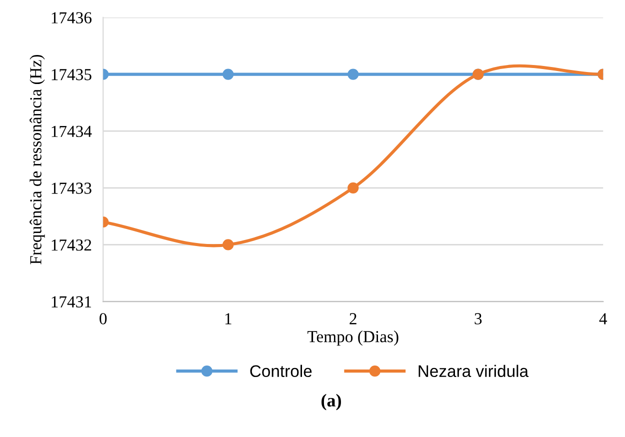 Image resolution: width=625 pixels, height=437 pixels. What do you see at coordinates (72, 188) in the screenshot?
I see `y-tick-label: 17433` at bounding box center [72, 188].